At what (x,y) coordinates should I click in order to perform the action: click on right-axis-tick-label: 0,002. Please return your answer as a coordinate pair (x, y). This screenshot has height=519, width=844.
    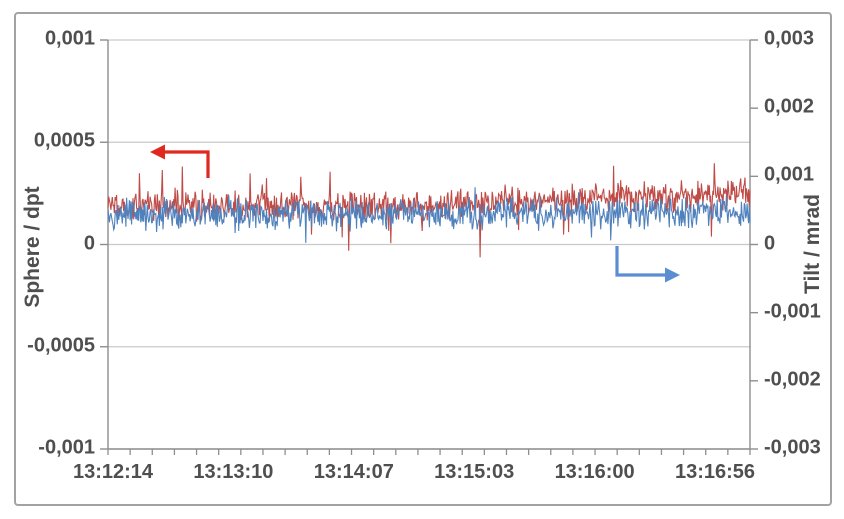
    Looking at the image, I should click on (789, 106).